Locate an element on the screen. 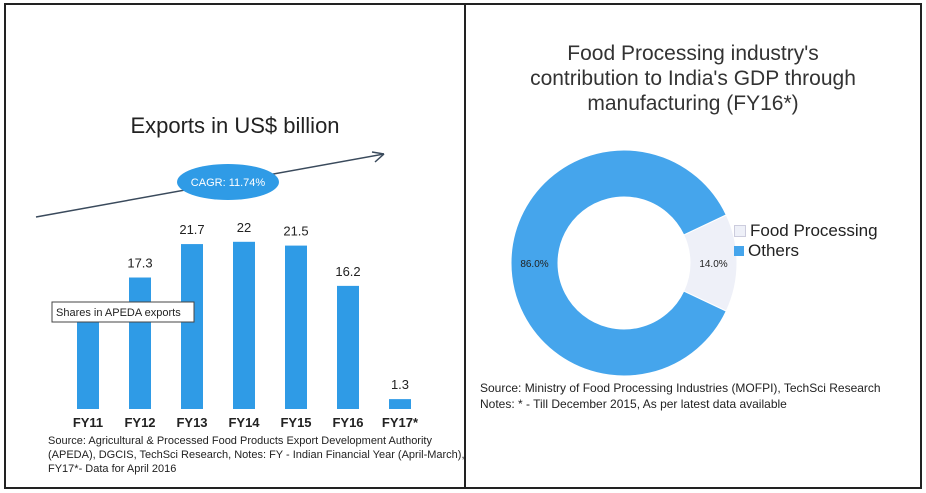 This screenshot has height=493, width=926. panel-divider is located at coordinates (465, 246).